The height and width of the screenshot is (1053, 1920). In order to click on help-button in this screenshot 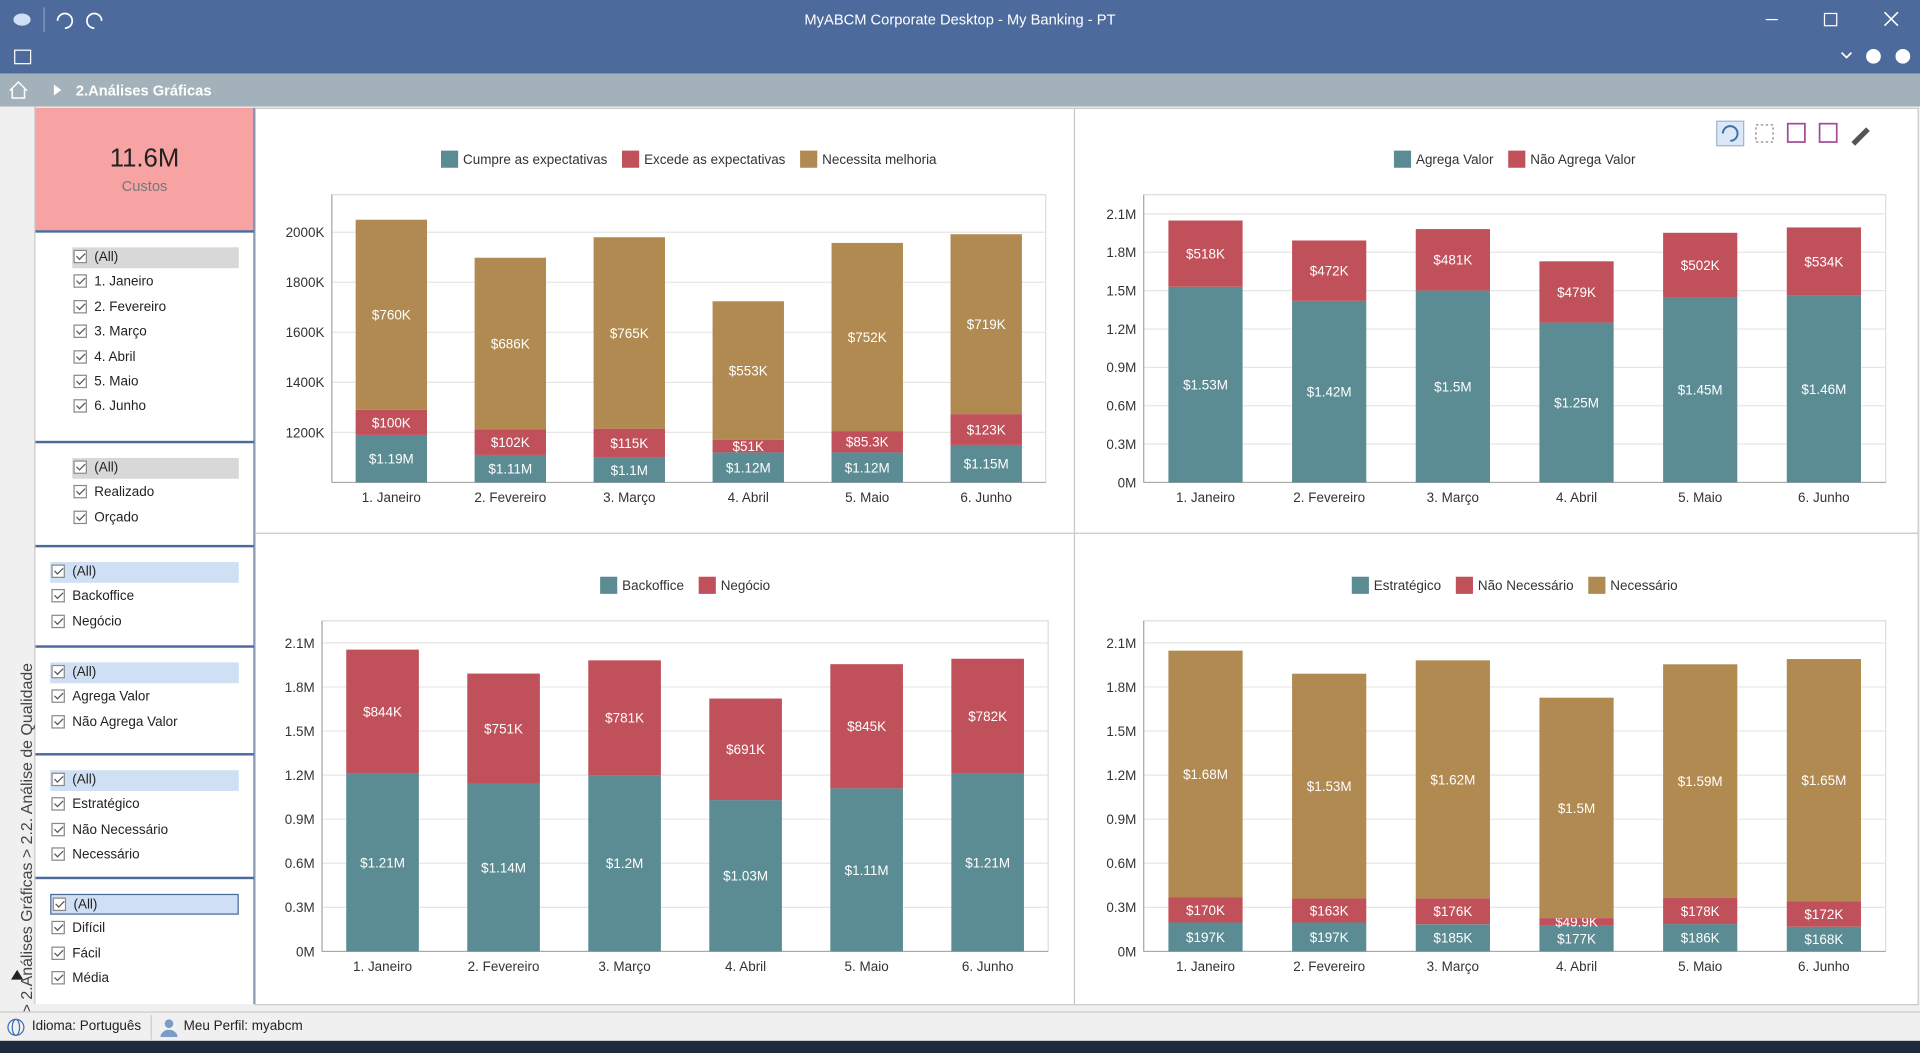, I will do `click(1903, 56)`.